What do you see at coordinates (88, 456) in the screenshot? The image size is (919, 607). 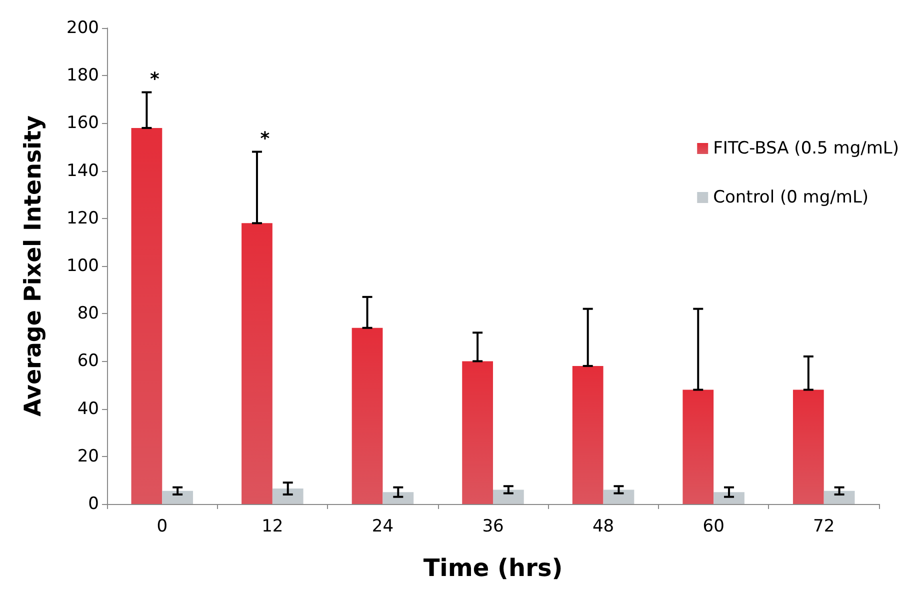 I see `y-tick-label: 20` at bounding box center [88, 456].